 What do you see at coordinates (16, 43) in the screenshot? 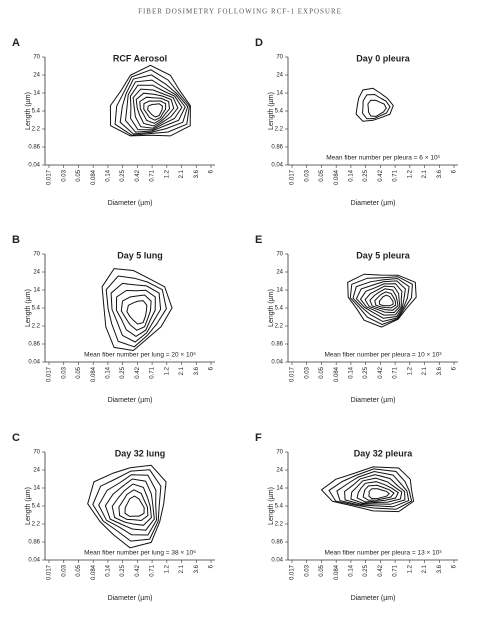
I see `panel-letter: A` at bounding box center [16, 43].